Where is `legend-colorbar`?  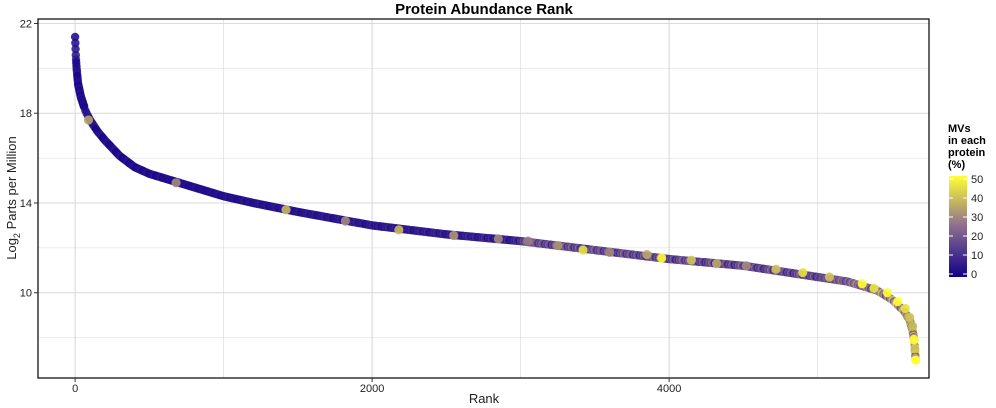
legend-colorbar is located at coordinates (958, 226).